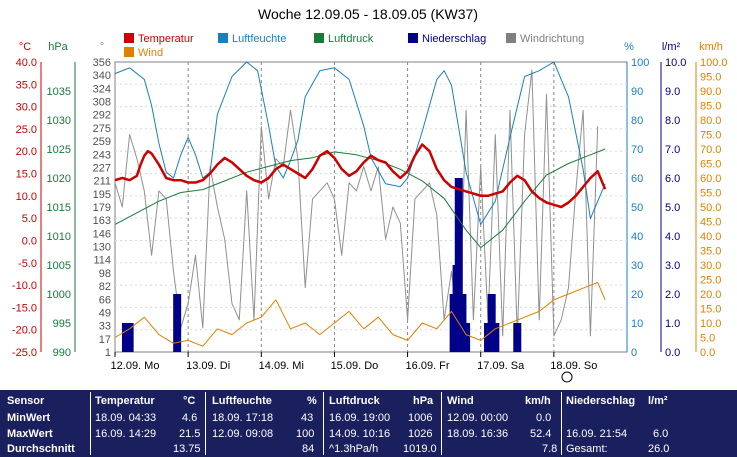 Image resolution: width=737 pixels, height=457 pixels. I want to click on stats-header-temp-unit: °C, so click(189, 401).